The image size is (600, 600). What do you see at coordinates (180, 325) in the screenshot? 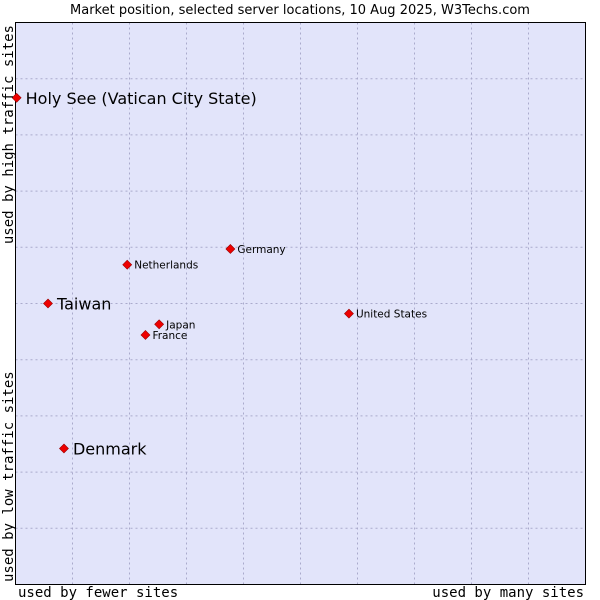
I see `point-label-japan: Japan` at bounding box center [180, 325].